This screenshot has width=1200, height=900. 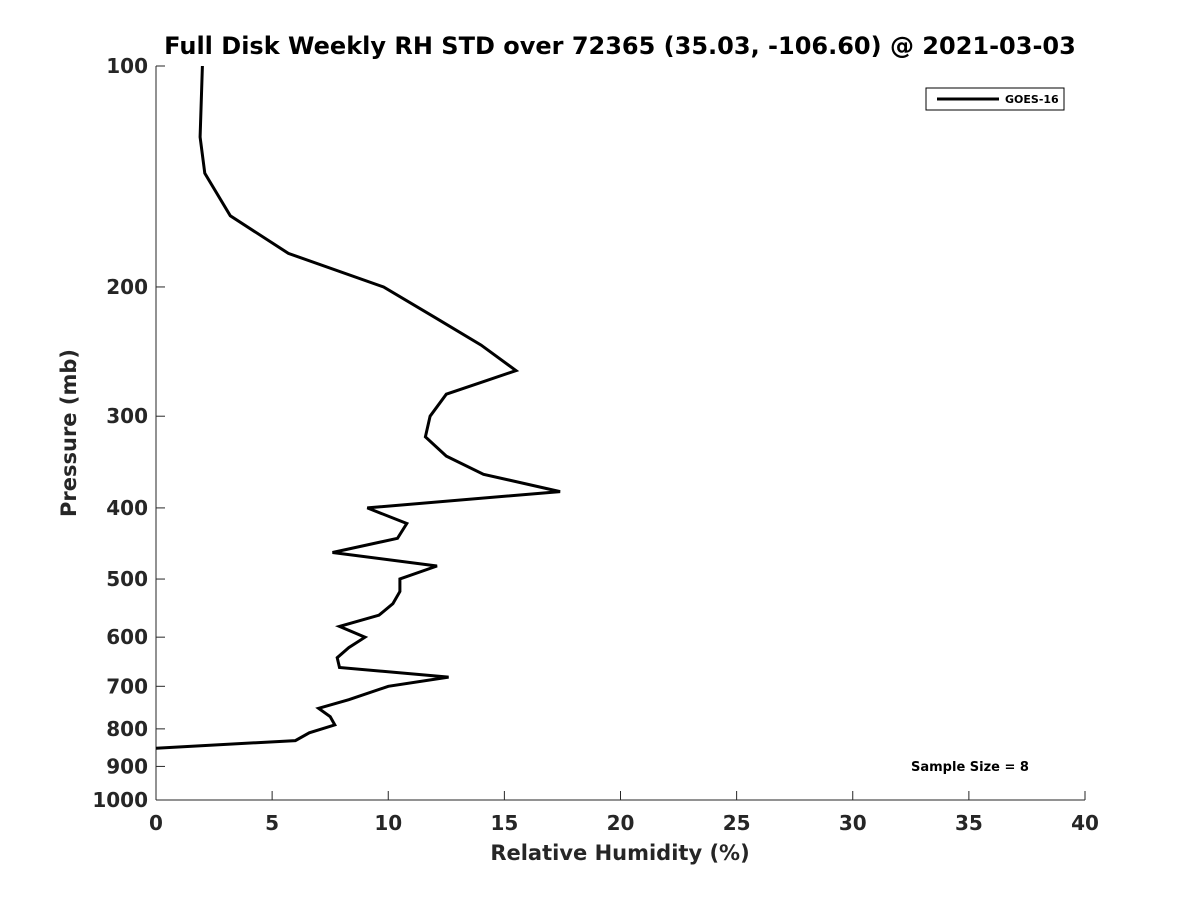 What do you see at coordinates (127, 637) in the screenshot?
I see `y-tick-label: 600` at bounding box center [127, 637].